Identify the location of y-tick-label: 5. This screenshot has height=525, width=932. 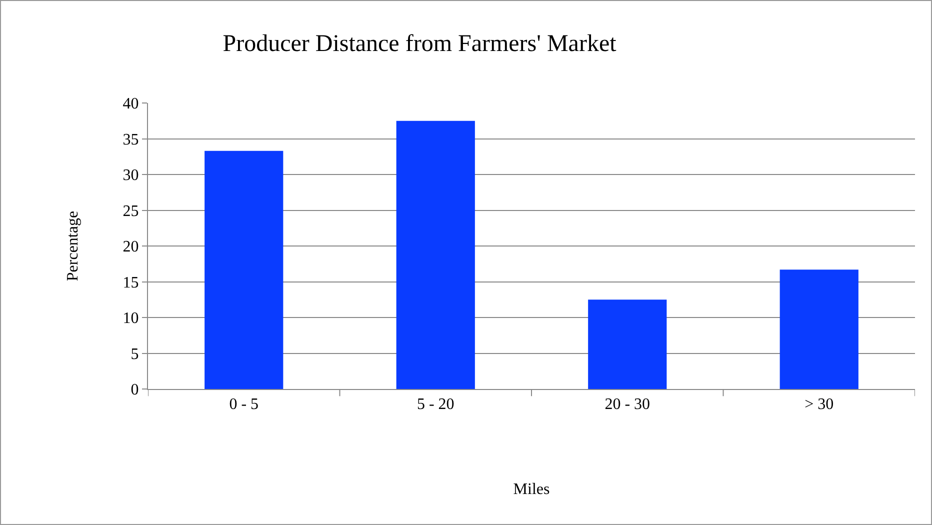
(134, 354).